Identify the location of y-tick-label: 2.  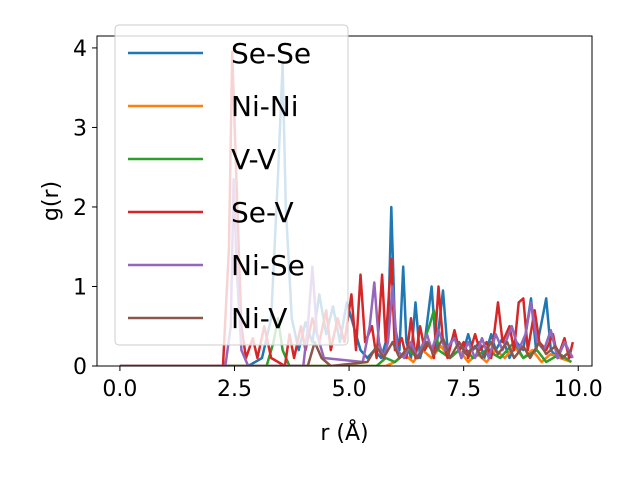
(80, 208).